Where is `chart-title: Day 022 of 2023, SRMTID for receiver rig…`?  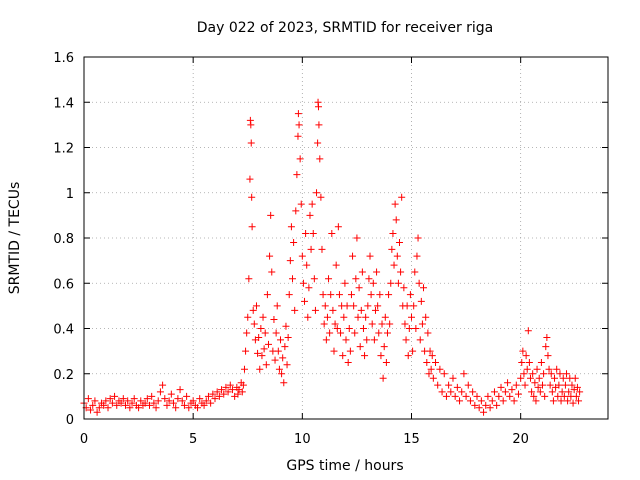 chart-title: Day 022 of 2023, SRMTID for receiver rig… is located at coordinates (345, 28).